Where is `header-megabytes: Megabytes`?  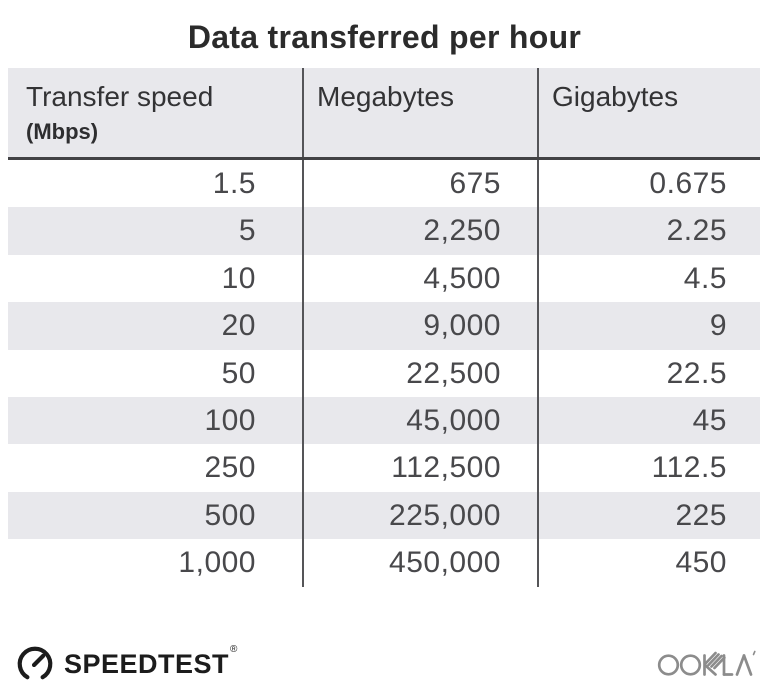 header-megabytes: Megabytes is located at coordinates (419, 112).